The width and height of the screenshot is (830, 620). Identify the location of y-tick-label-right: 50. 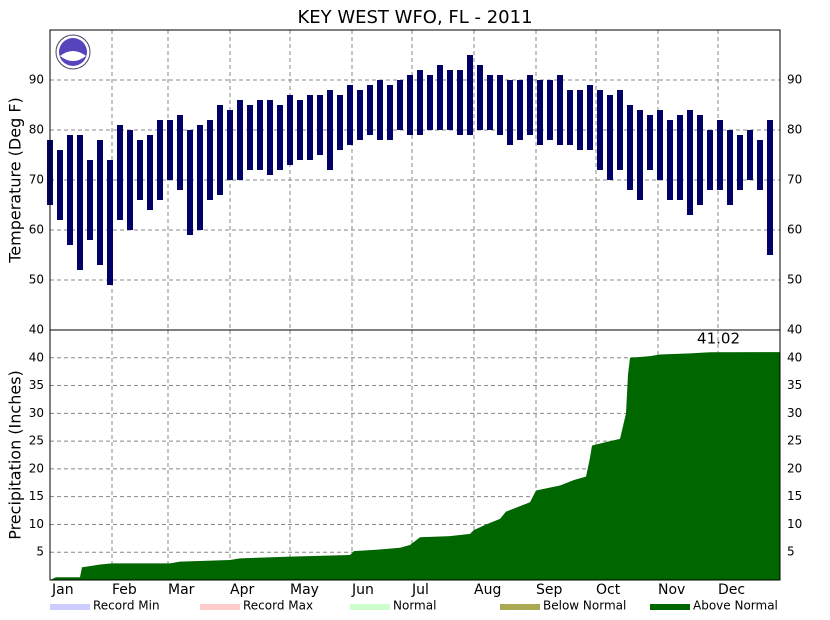
(794, 280).